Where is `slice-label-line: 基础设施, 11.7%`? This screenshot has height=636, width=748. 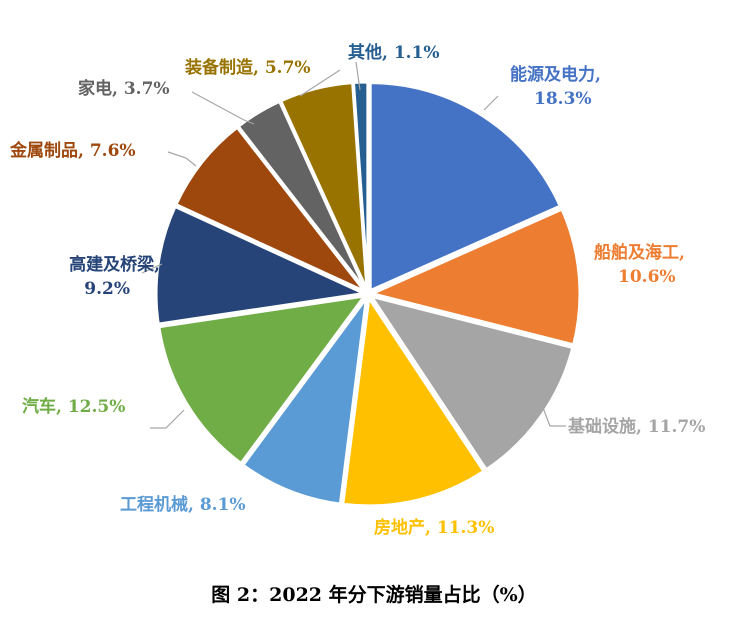
slice-label-line: 基础设施, 11.7% is located at coordinates (636, 426).